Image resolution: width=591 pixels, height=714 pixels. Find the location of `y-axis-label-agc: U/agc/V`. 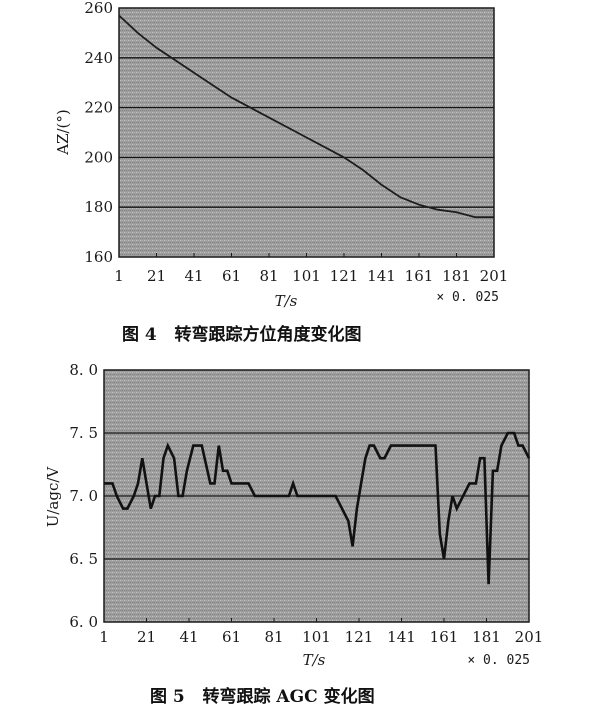

y-axis-label-agc: U/agc/V is located at coordinates (53, 497).